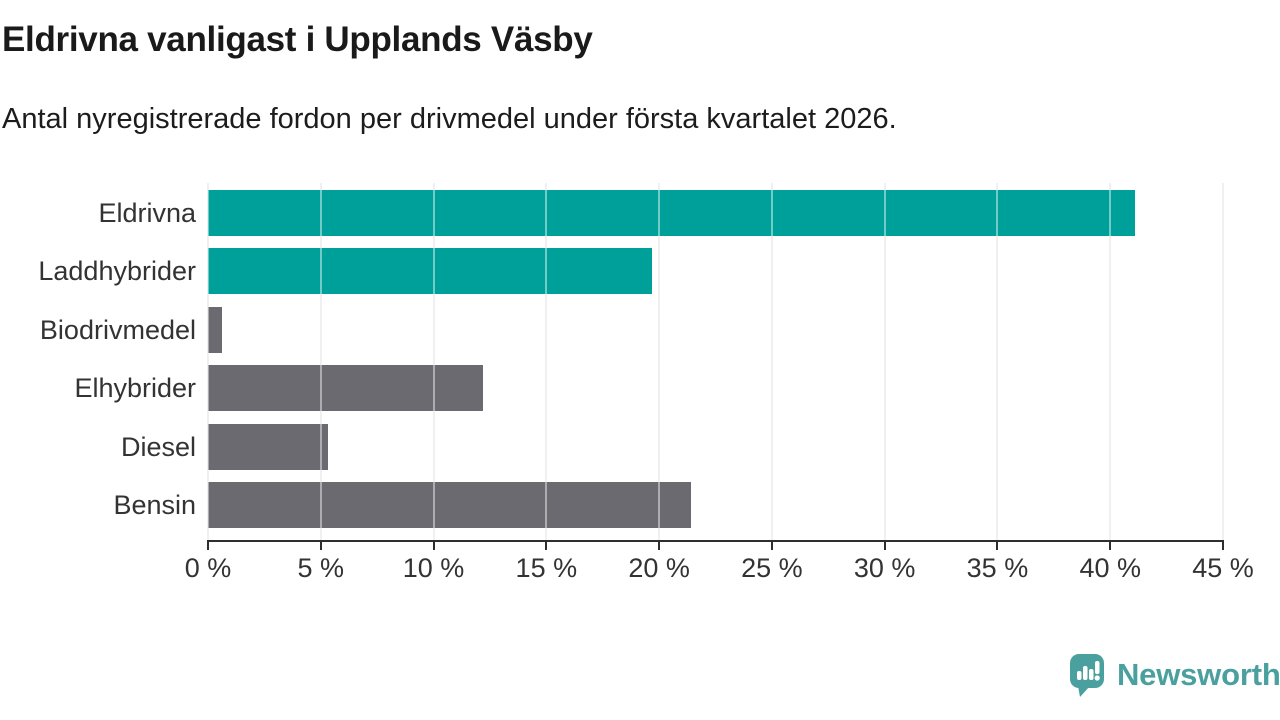 This screenshot has width=1280, height=720. What do you see at coordinates (1198, 674) in the screenshot?
I see `logo-text: Newsworthy` at bounding box center [1198, 674].